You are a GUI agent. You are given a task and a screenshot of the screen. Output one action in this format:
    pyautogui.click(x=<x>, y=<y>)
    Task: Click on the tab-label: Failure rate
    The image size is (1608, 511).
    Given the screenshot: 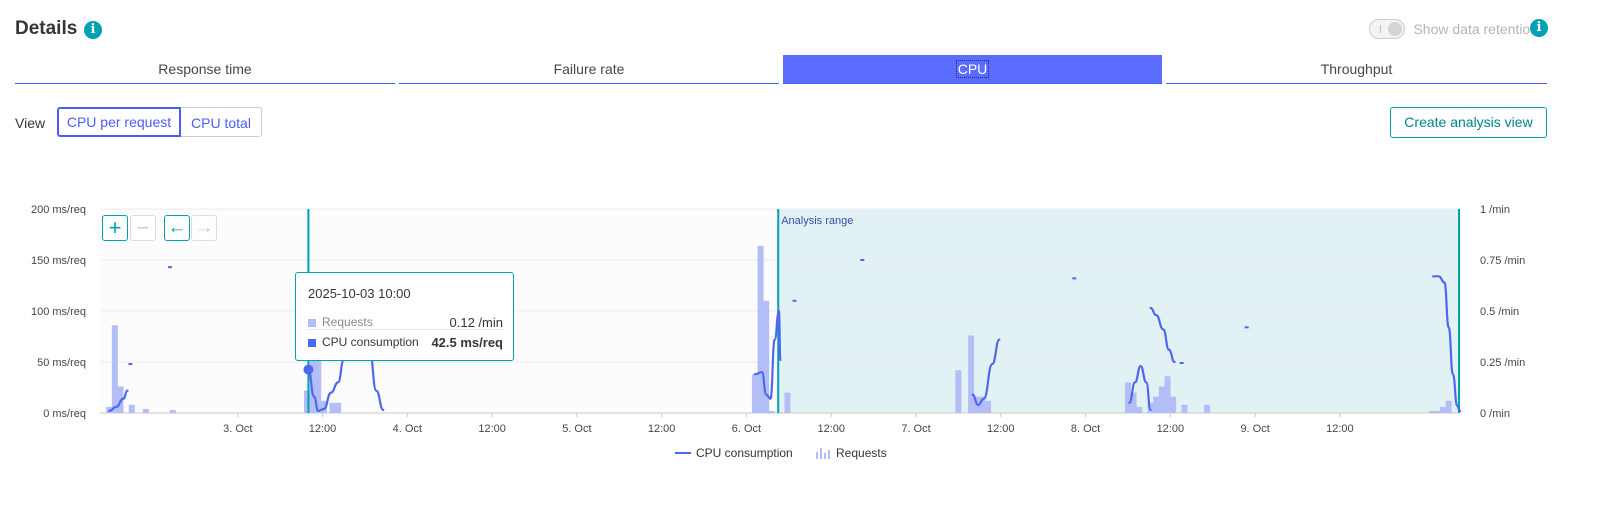 What is the action you would take?
    pyautogui.click(x=589, y=69)
    